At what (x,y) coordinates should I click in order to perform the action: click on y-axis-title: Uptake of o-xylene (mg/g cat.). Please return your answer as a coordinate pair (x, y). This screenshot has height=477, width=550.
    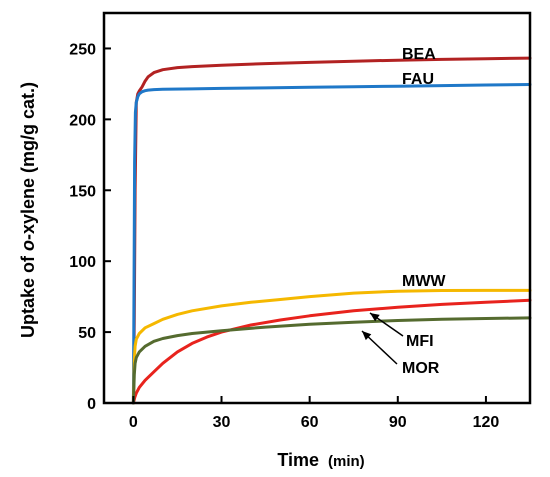
    Looking at the image, I should click on (28, 210).